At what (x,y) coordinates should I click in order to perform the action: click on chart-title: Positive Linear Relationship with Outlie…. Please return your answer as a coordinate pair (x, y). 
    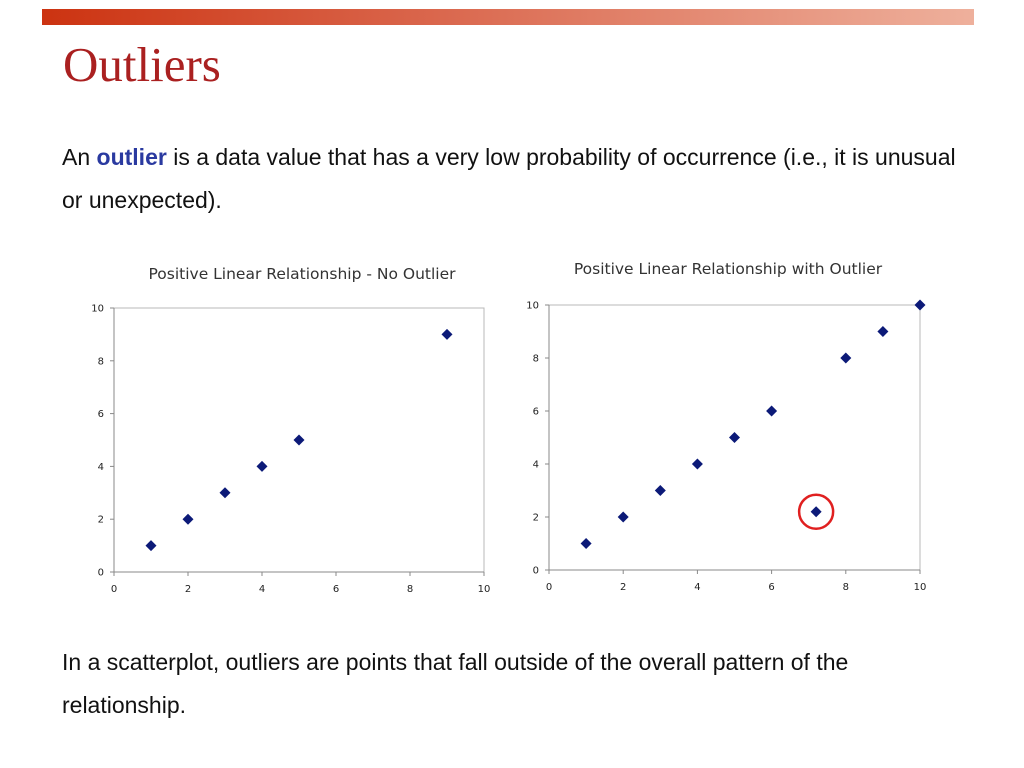
    Looking at the image, I should click on (728, 269).